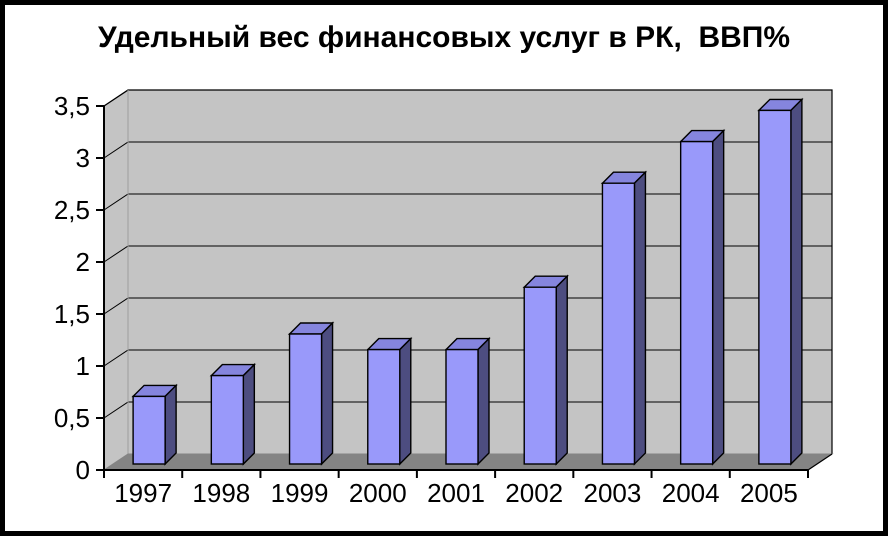  Describe the element at coordinates (820, 462) in the screenshot. I see `floor-right-edge` at that location.